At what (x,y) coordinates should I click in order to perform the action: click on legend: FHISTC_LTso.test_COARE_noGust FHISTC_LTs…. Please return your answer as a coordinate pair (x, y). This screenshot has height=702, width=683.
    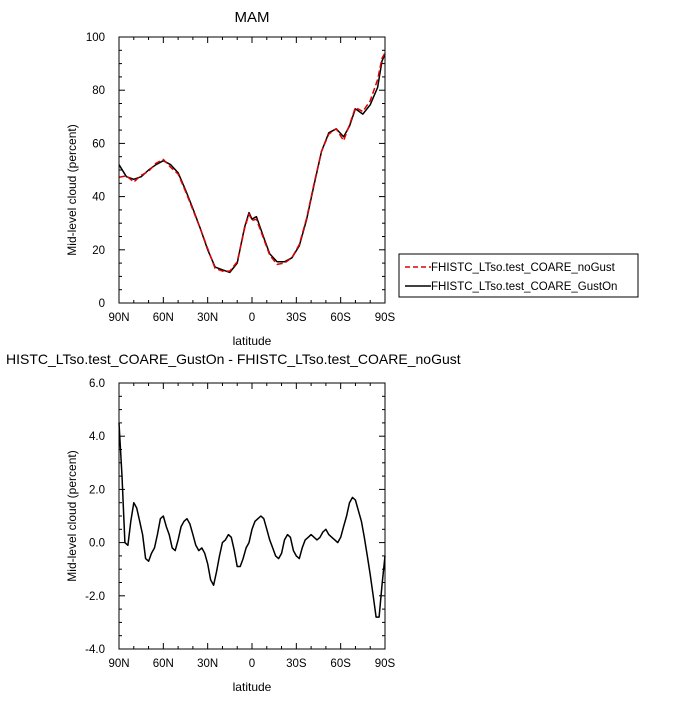
    Looking at the image, I should click on (518, 275).